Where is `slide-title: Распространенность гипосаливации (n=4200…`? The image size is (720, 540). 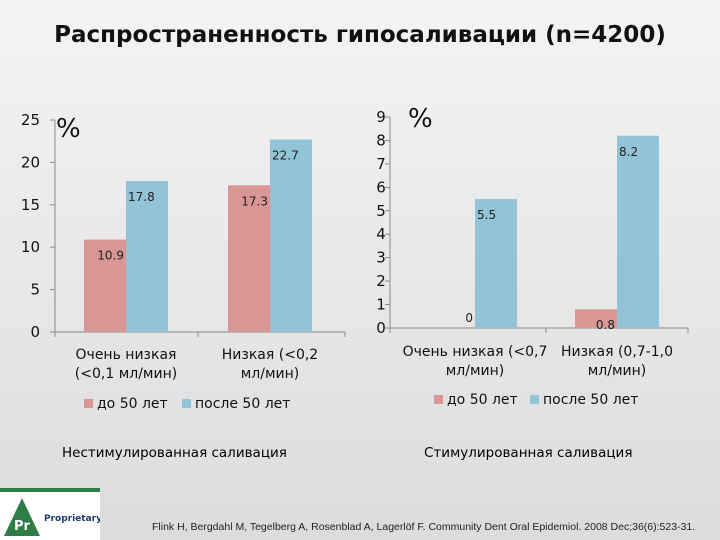
slide-title: Распространенность гипосаливации (n=4200… is located at coordinates (360, 35).